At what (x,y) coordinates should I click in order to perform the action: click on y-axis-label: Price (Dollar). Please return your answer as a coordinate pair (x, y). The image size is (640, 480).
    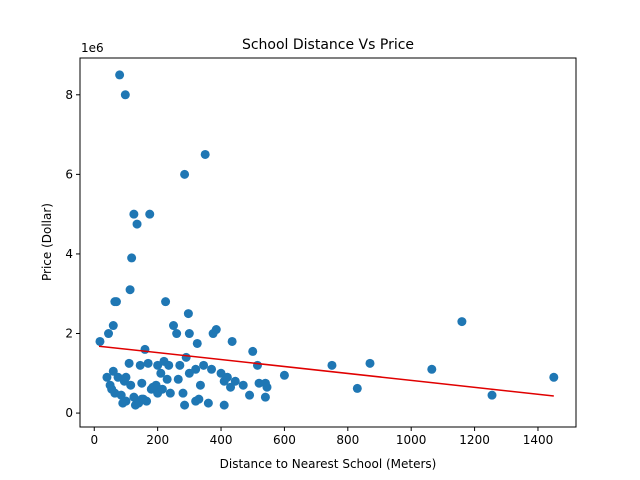
    Looking at the image, I should click on (47, 242).